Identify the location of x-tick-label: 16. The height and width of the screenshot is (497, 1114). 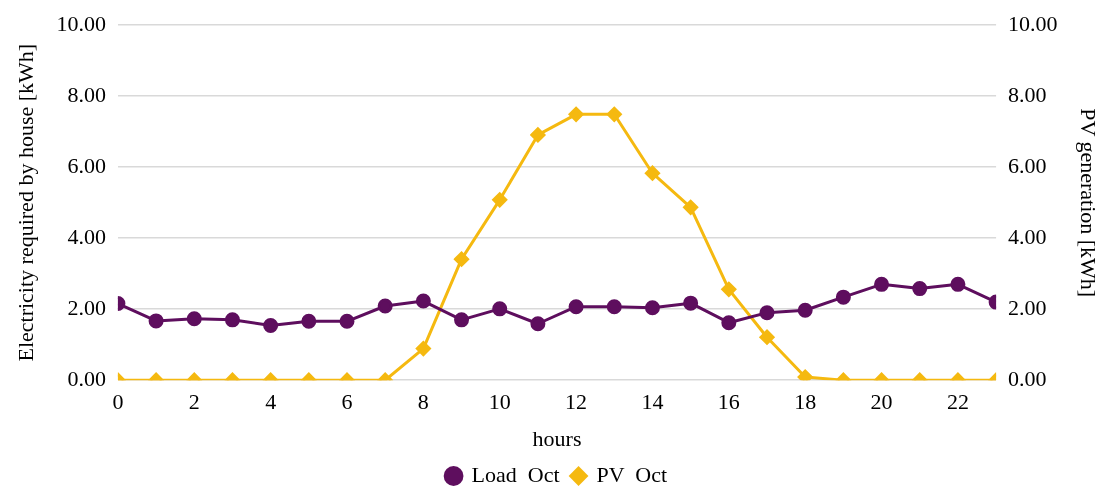
(728, 402).